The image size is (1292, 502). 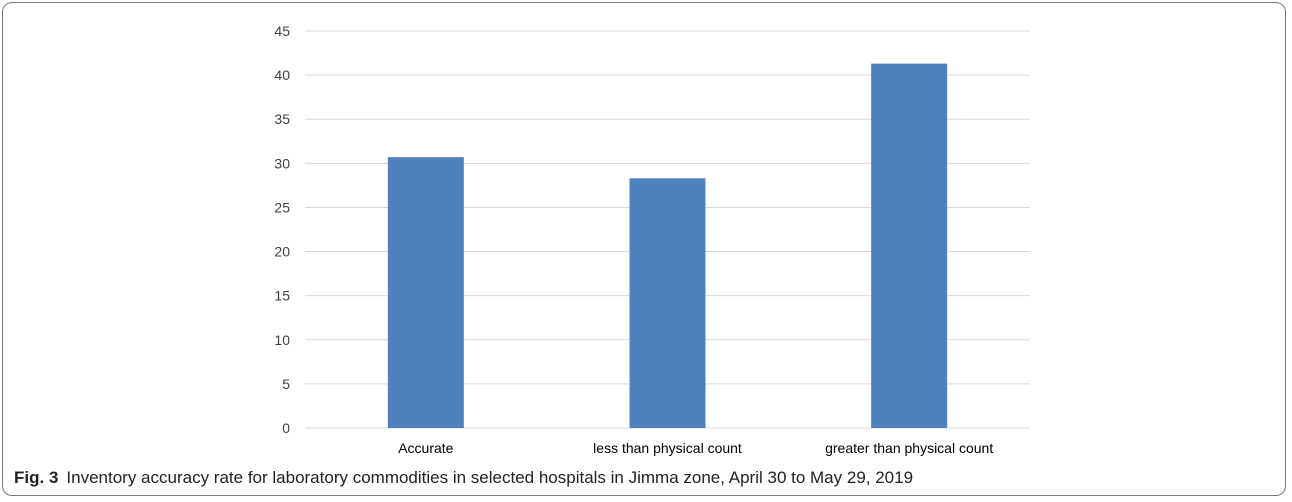 I want to click on y-tick-label: 5, so click(x=286, y=384).